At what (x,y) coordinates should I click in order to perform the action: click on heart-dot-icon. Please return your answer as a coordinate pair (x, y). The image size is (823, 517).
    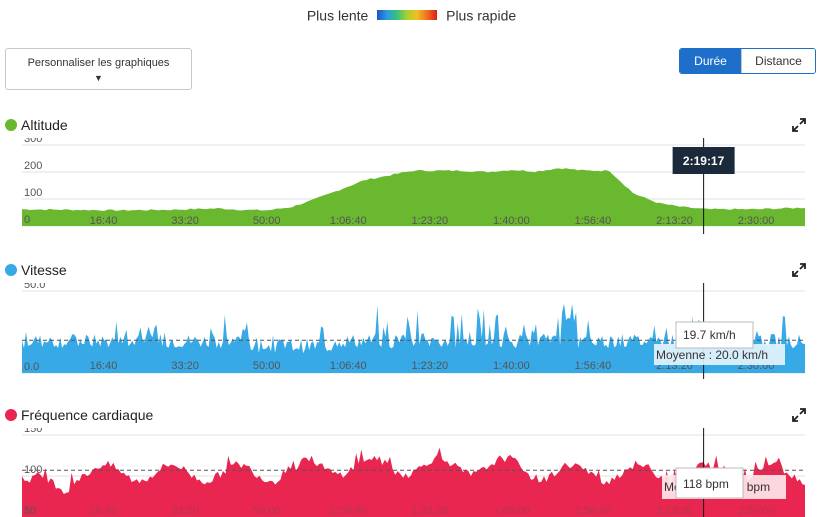
    Looking at the image, I should click on (11, 415).